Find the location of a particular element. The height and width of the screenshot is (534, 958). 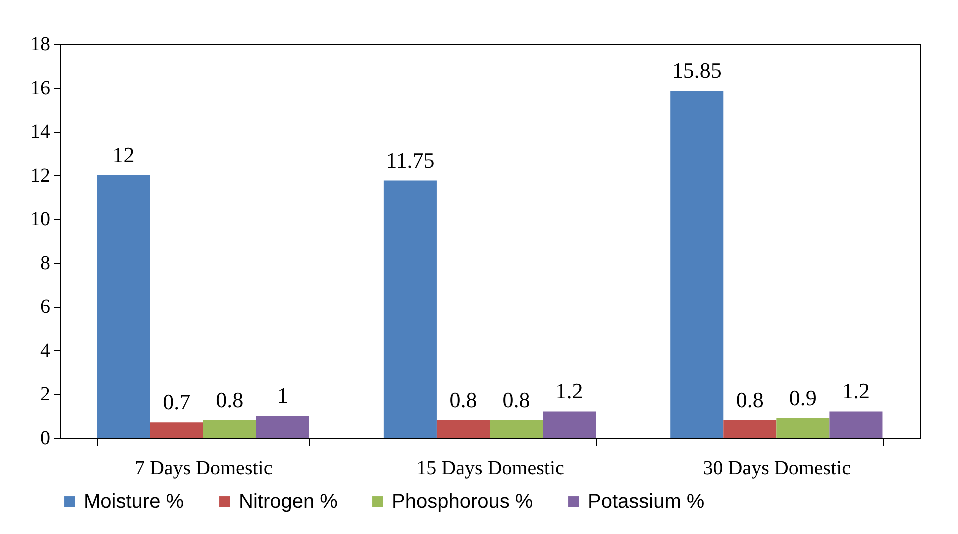

legend-label: Moisture % is located at coordinates (134, 502).